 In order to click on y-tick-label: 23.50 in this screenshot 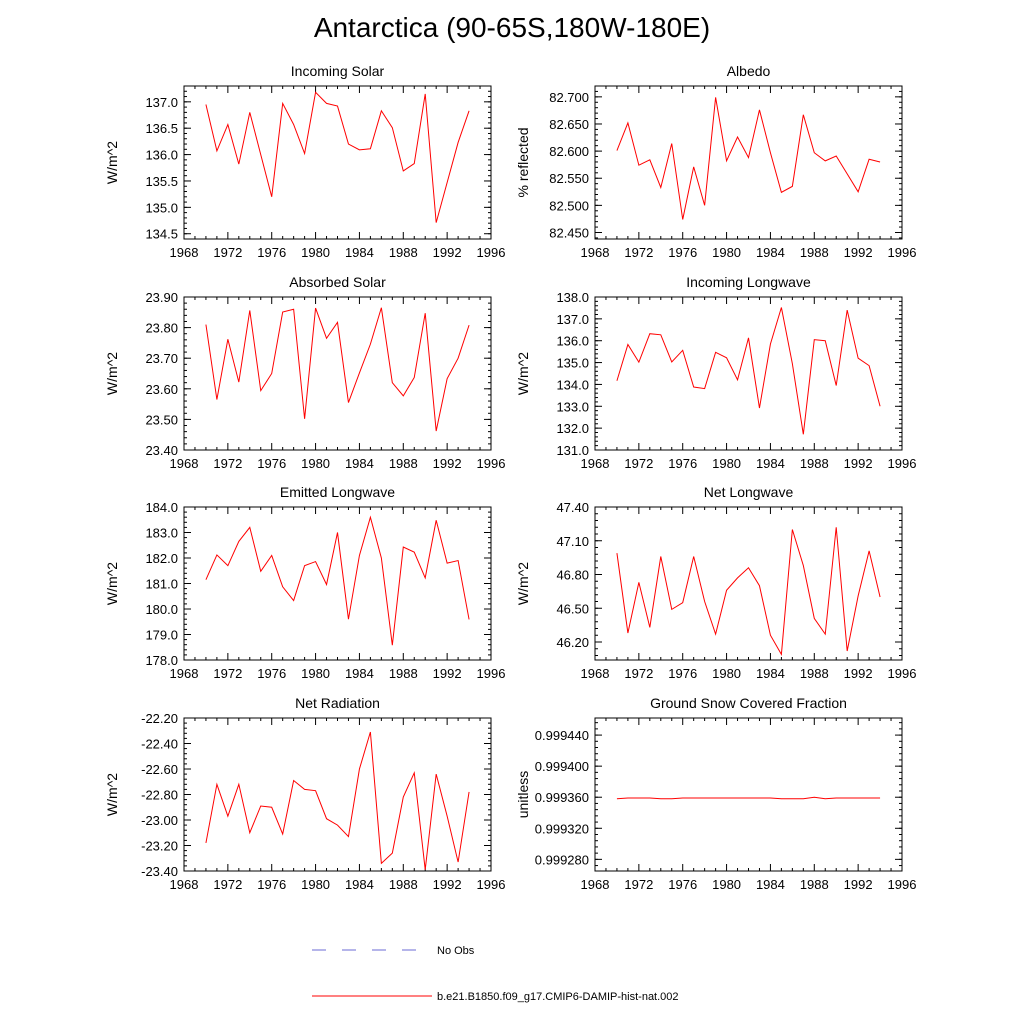, I will do `click(161, 419)`.